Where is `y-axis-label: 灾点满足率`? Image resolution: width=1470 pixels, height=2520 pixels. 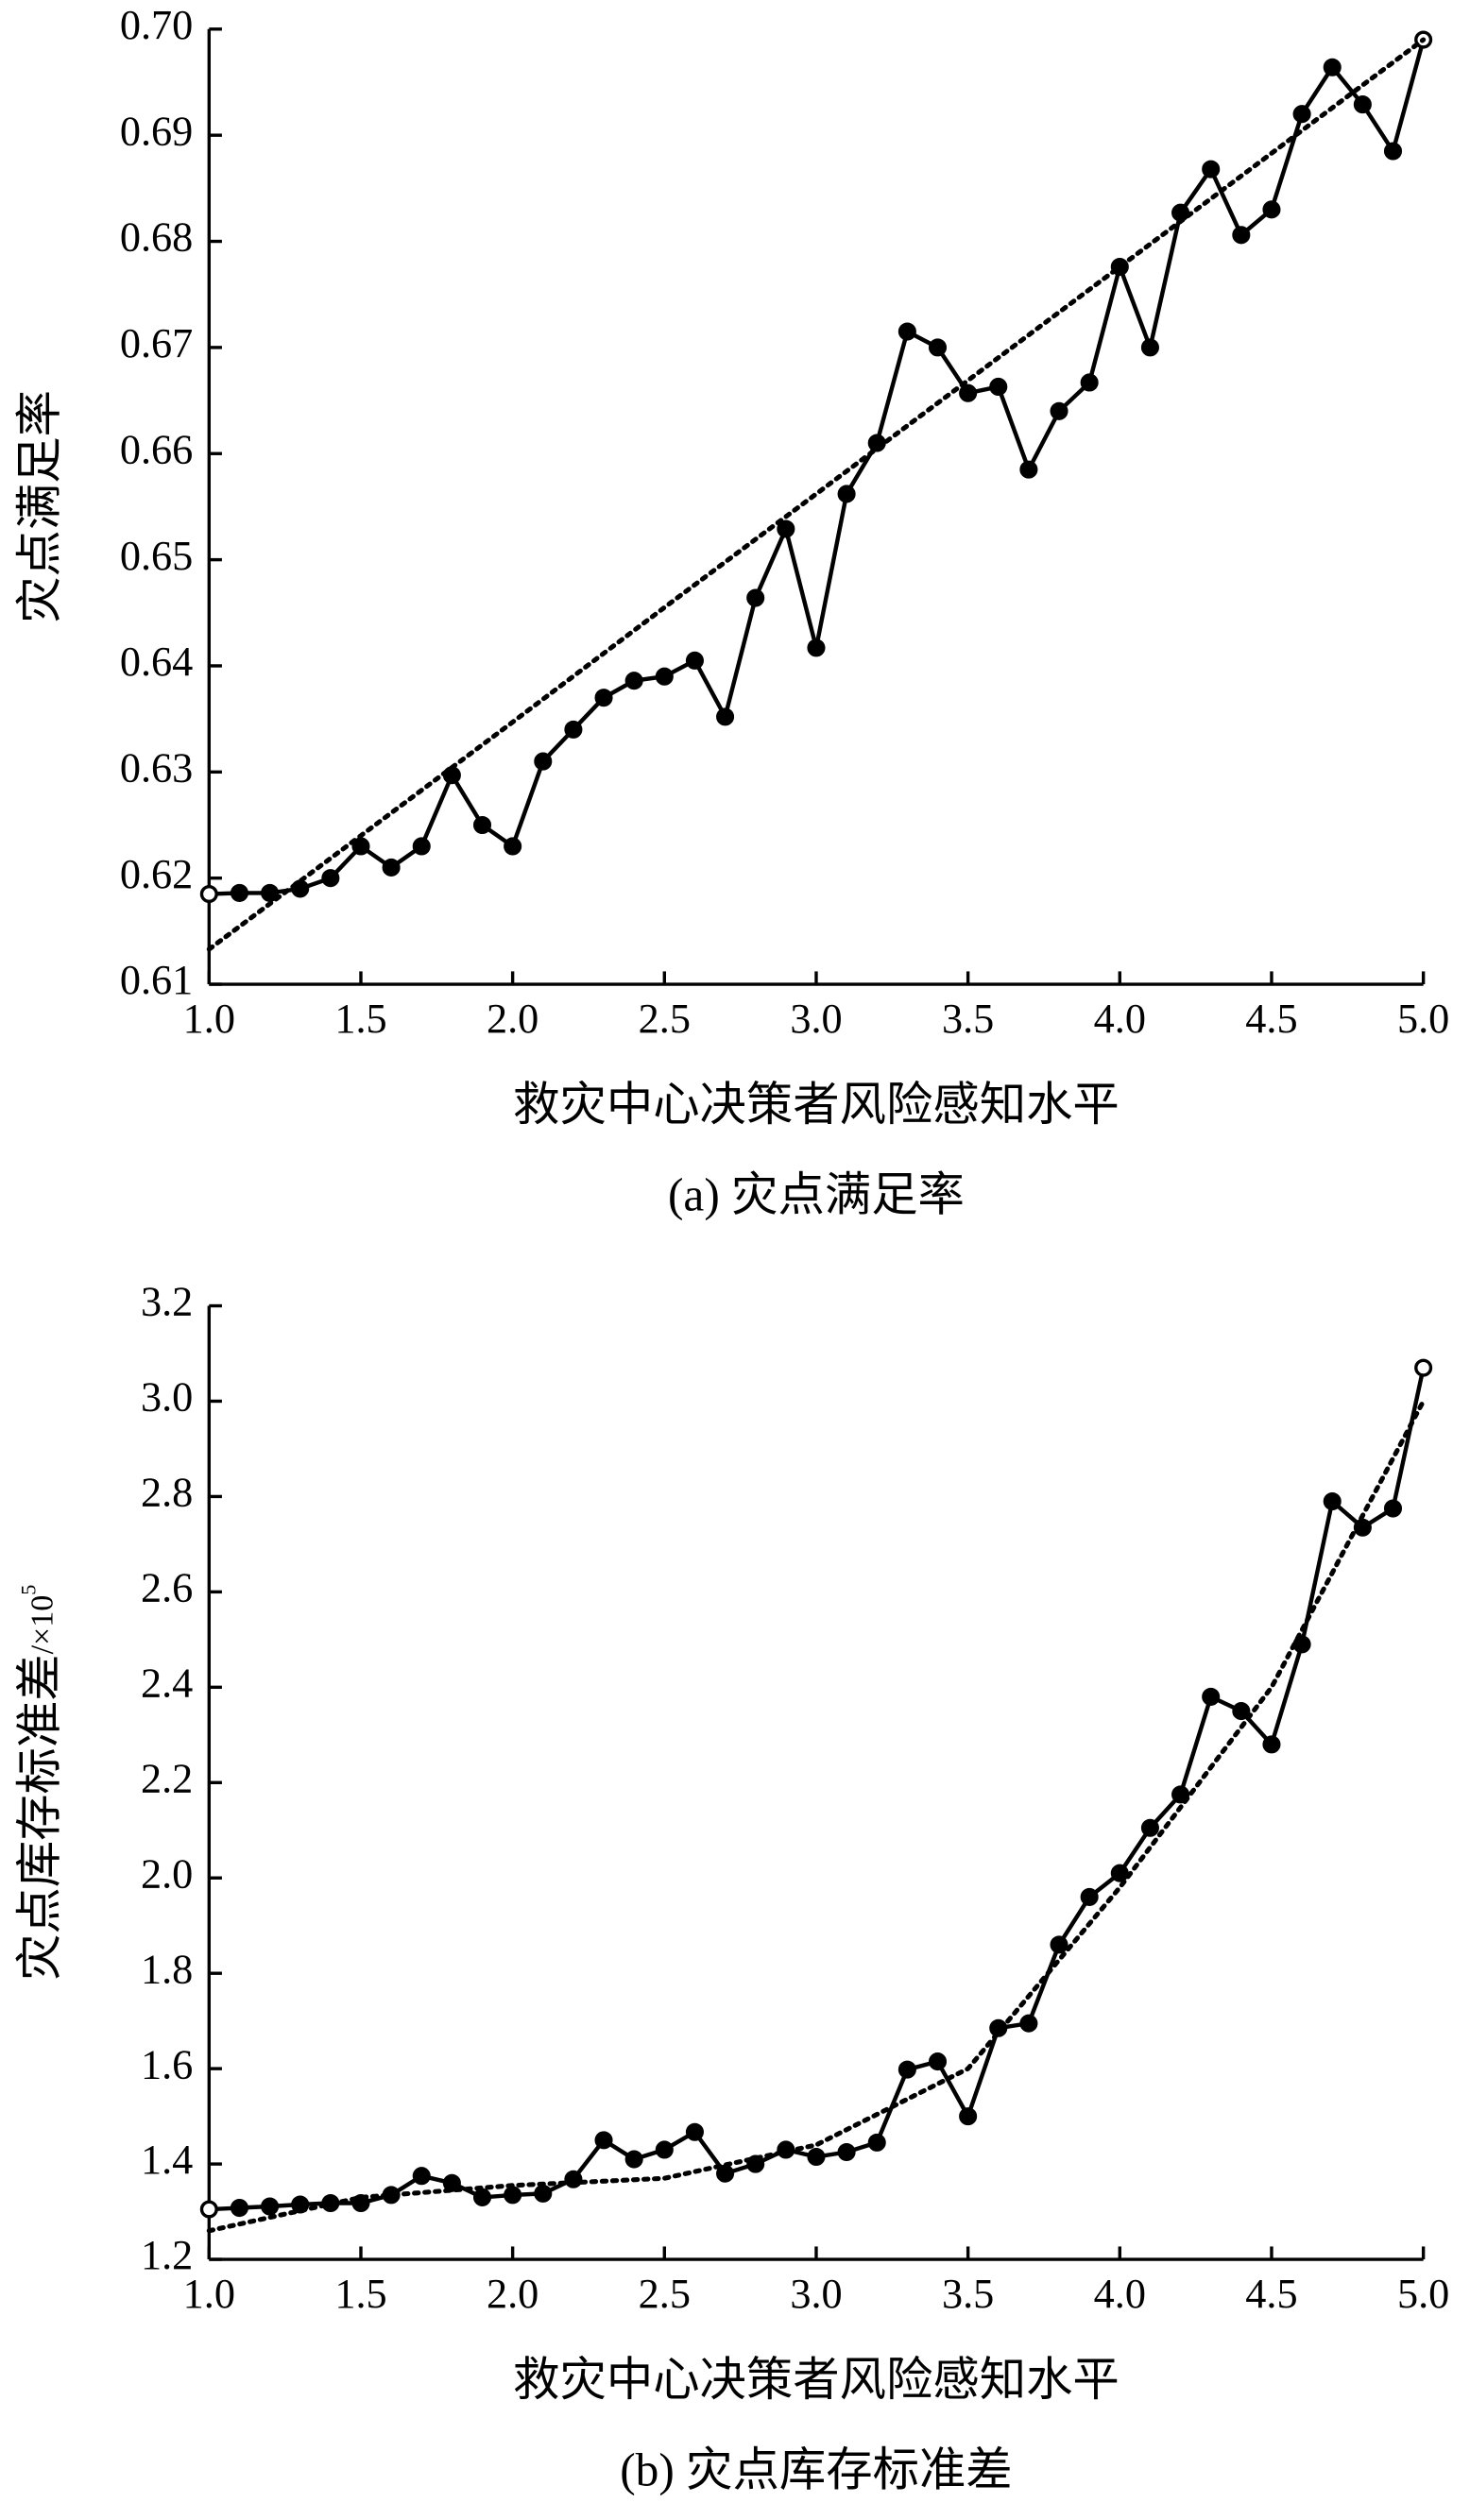
y-axis-label: 灾点满足率 is located at coordinates (40, 507).